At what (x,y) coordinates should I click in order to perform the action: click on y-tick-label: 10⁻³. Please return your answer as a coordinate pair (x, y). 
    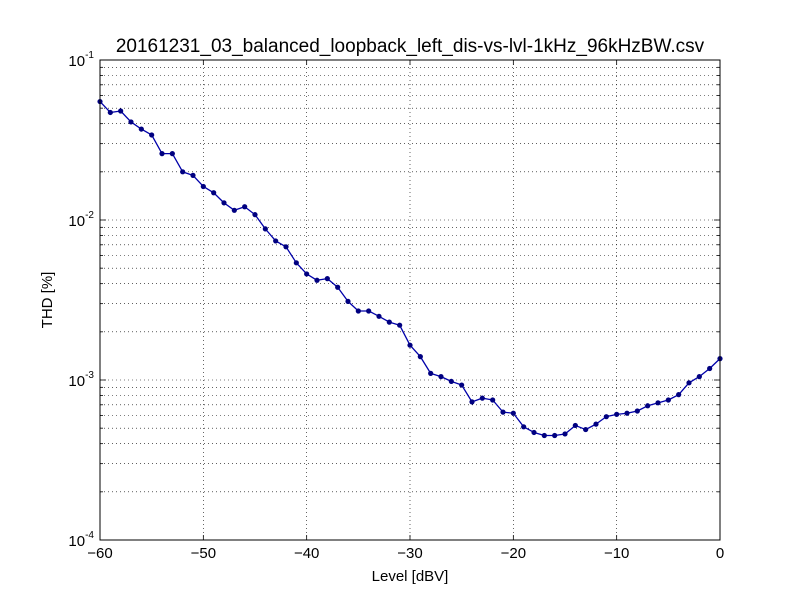
    Looking at the image, I should click on (81, 380).